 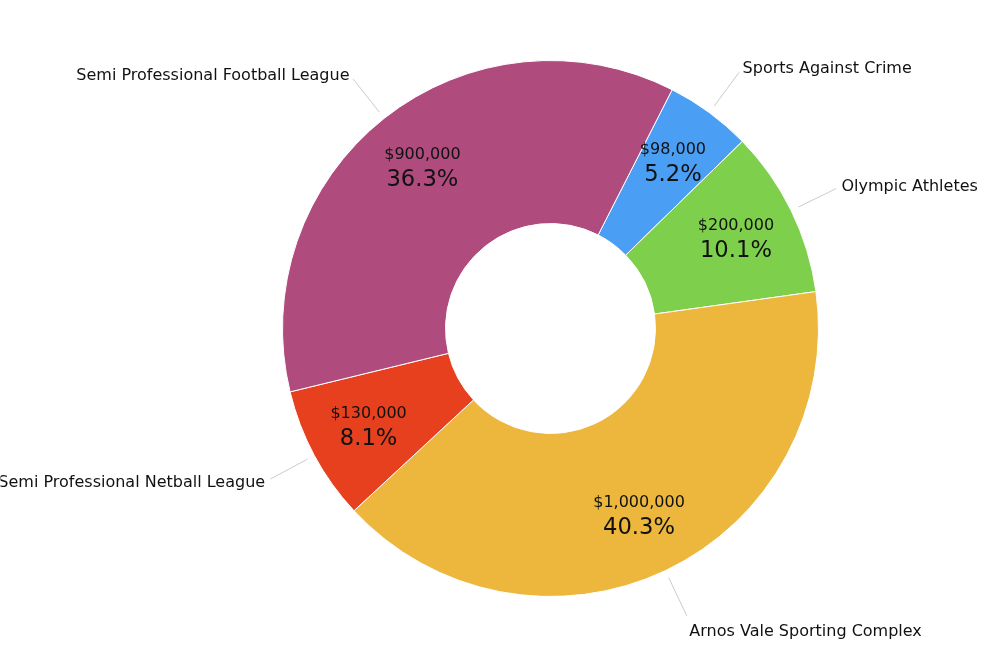 I want to click on slice-label: Sports Against Crime, so click(x=827, y=68).